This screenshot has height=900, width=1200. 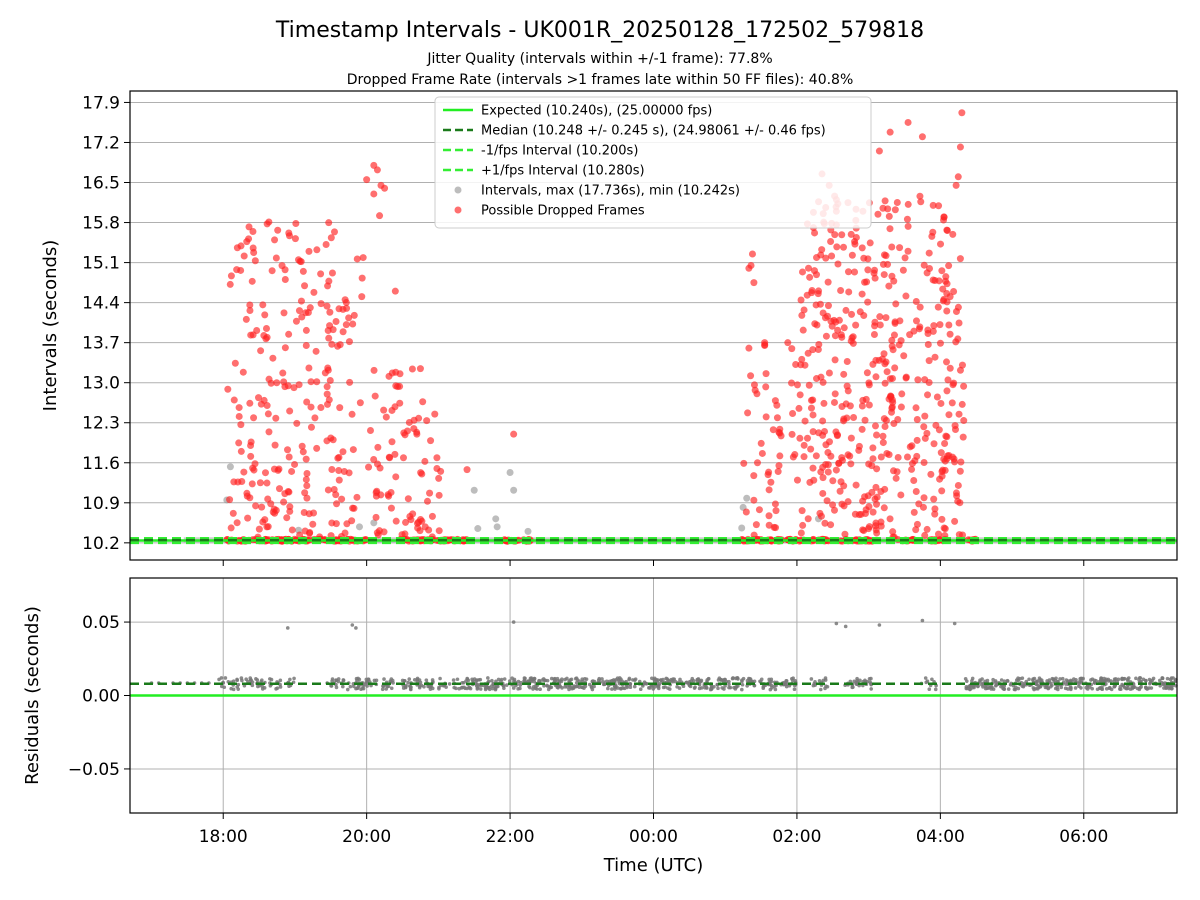 What do you see at coordinates (101, 184) in the screenshot?
I see `intervals-ytick-label: 16.5` at bounding box center [101, 184].